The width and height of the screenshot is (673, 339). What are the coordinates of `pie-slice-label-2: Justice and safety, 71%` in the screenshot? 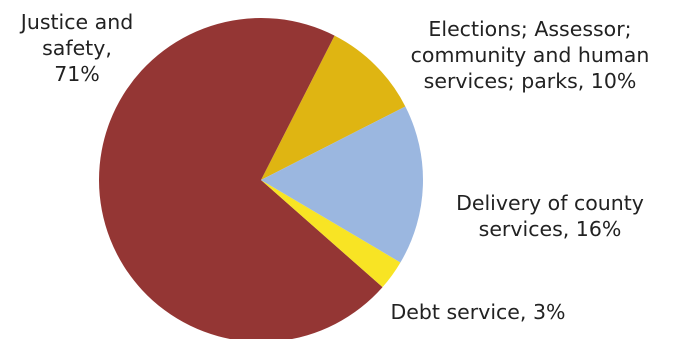 It's located at (76, 48).